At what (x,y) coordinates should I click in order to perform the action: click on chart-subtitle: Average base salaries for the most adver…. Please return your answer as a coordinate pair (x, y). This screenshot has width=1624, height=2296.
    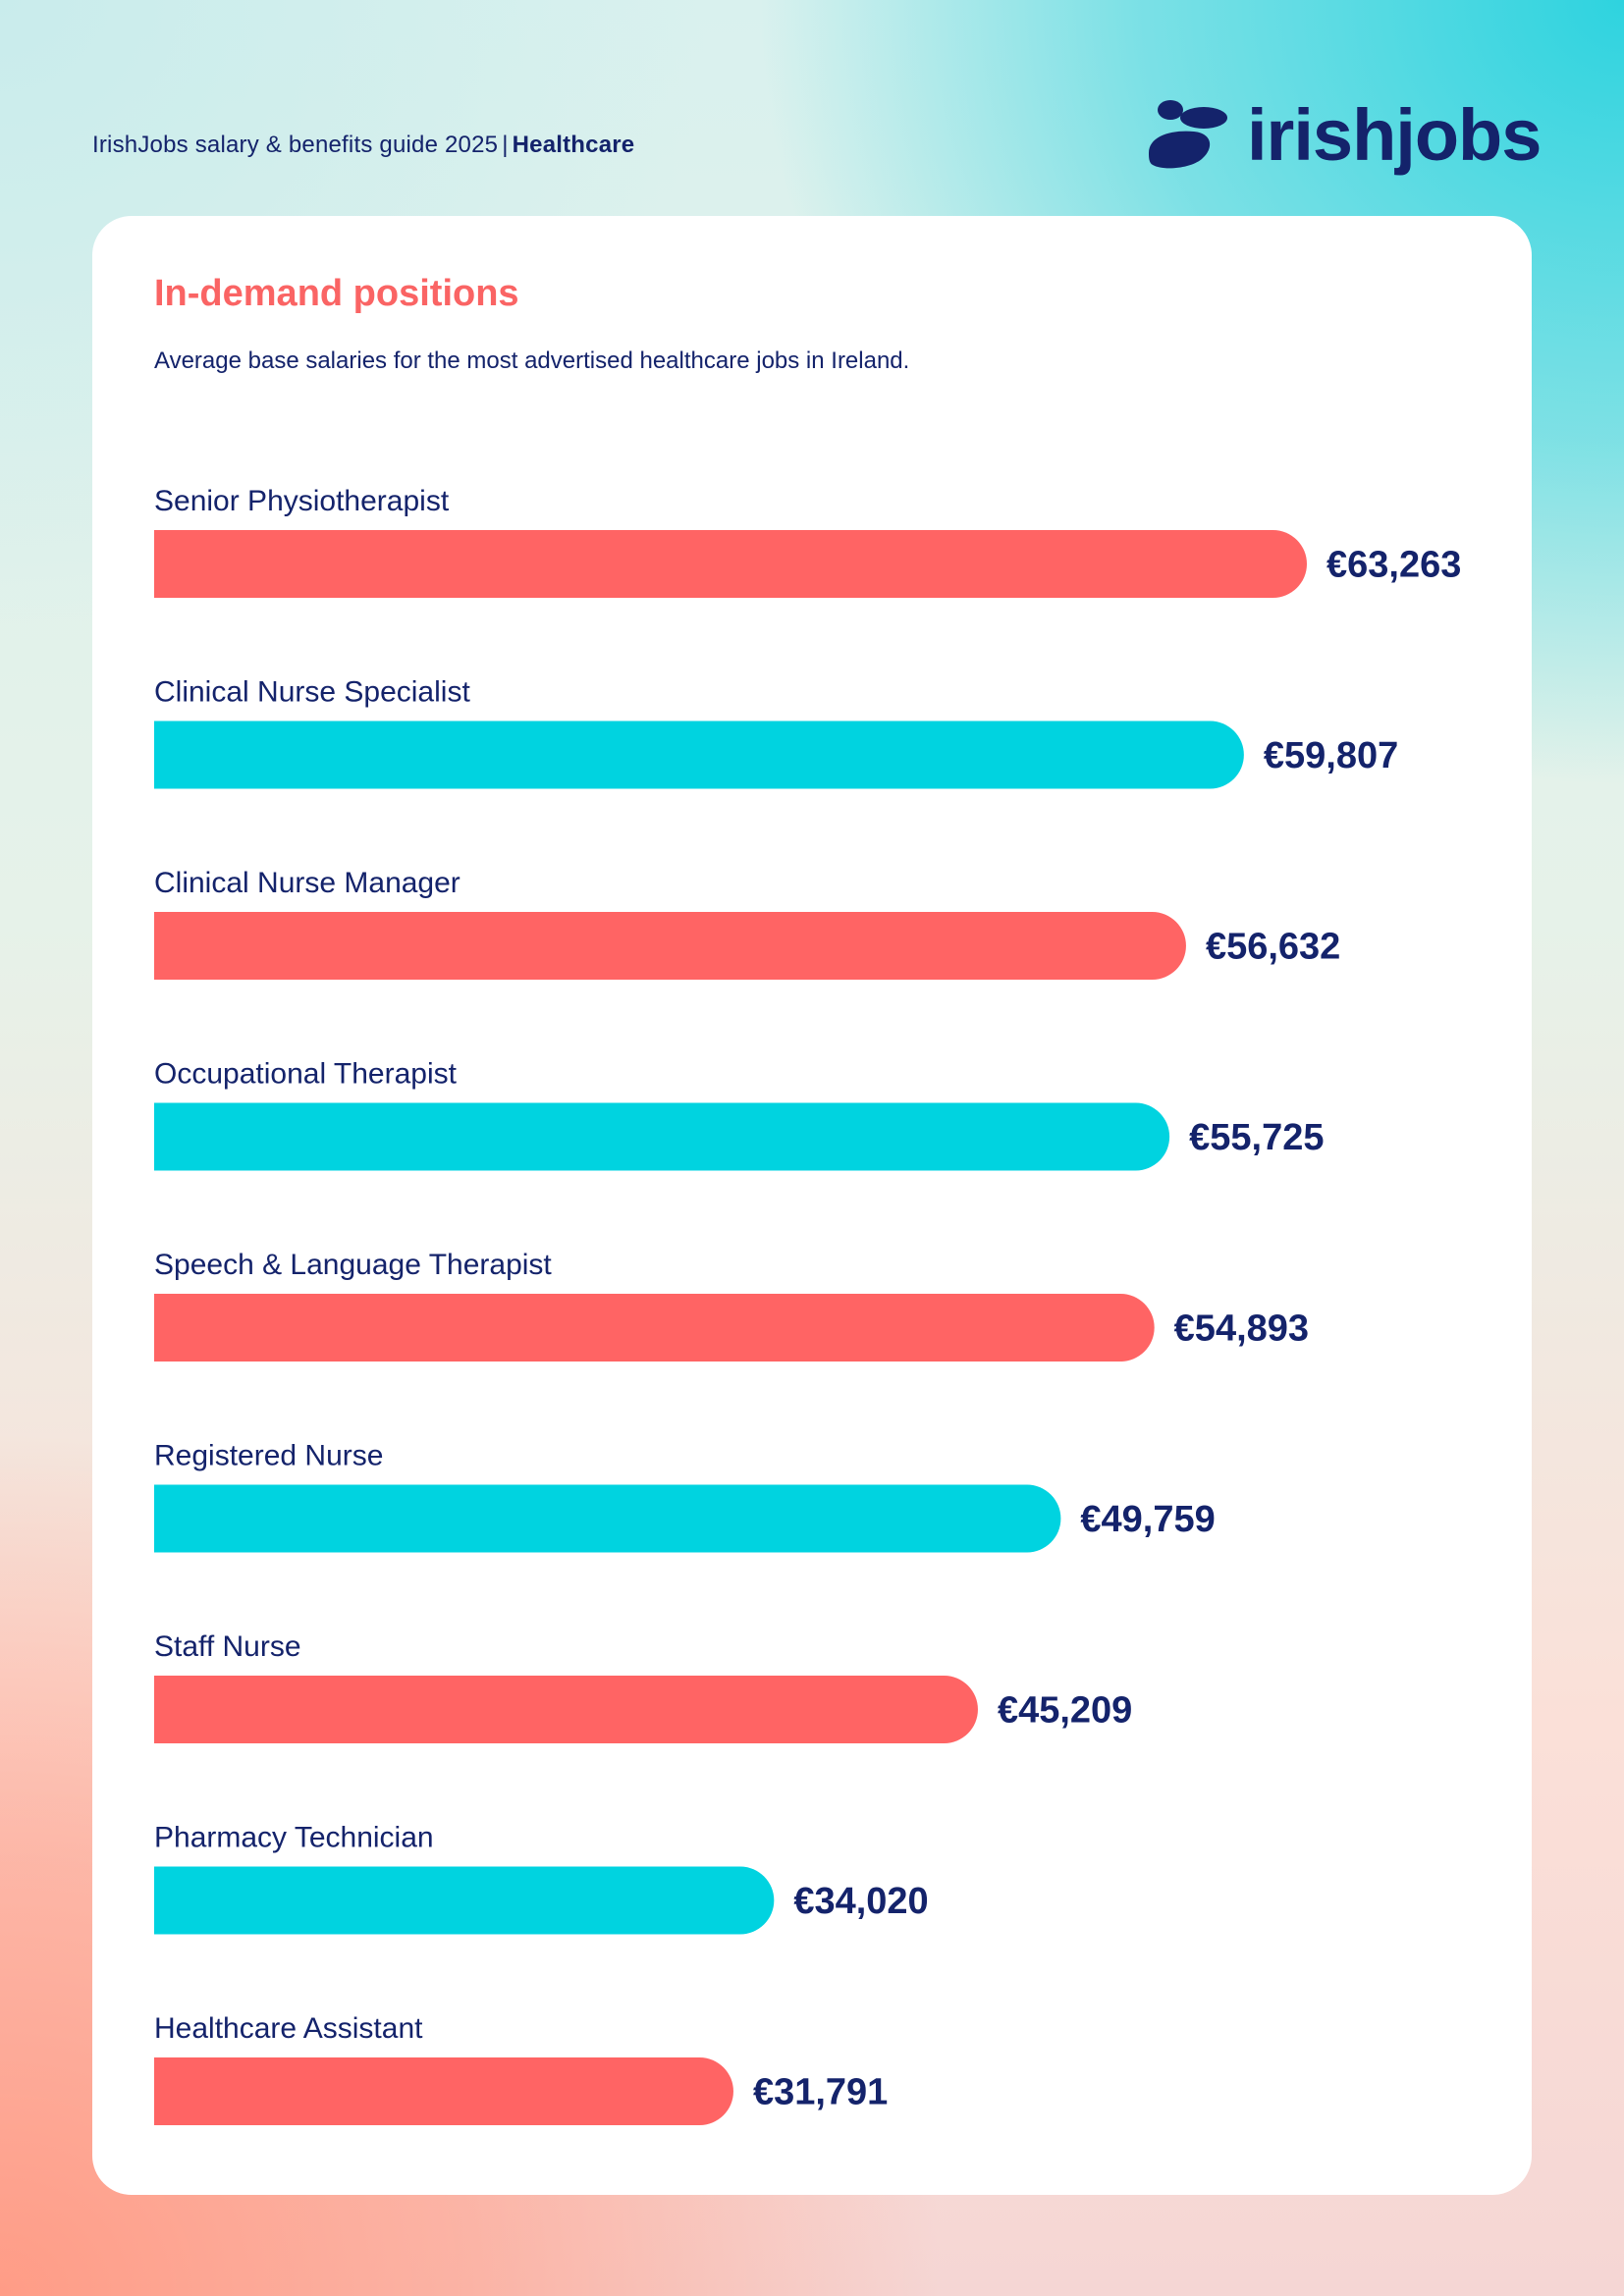
    Looking at the image, I should click on (532, 361).